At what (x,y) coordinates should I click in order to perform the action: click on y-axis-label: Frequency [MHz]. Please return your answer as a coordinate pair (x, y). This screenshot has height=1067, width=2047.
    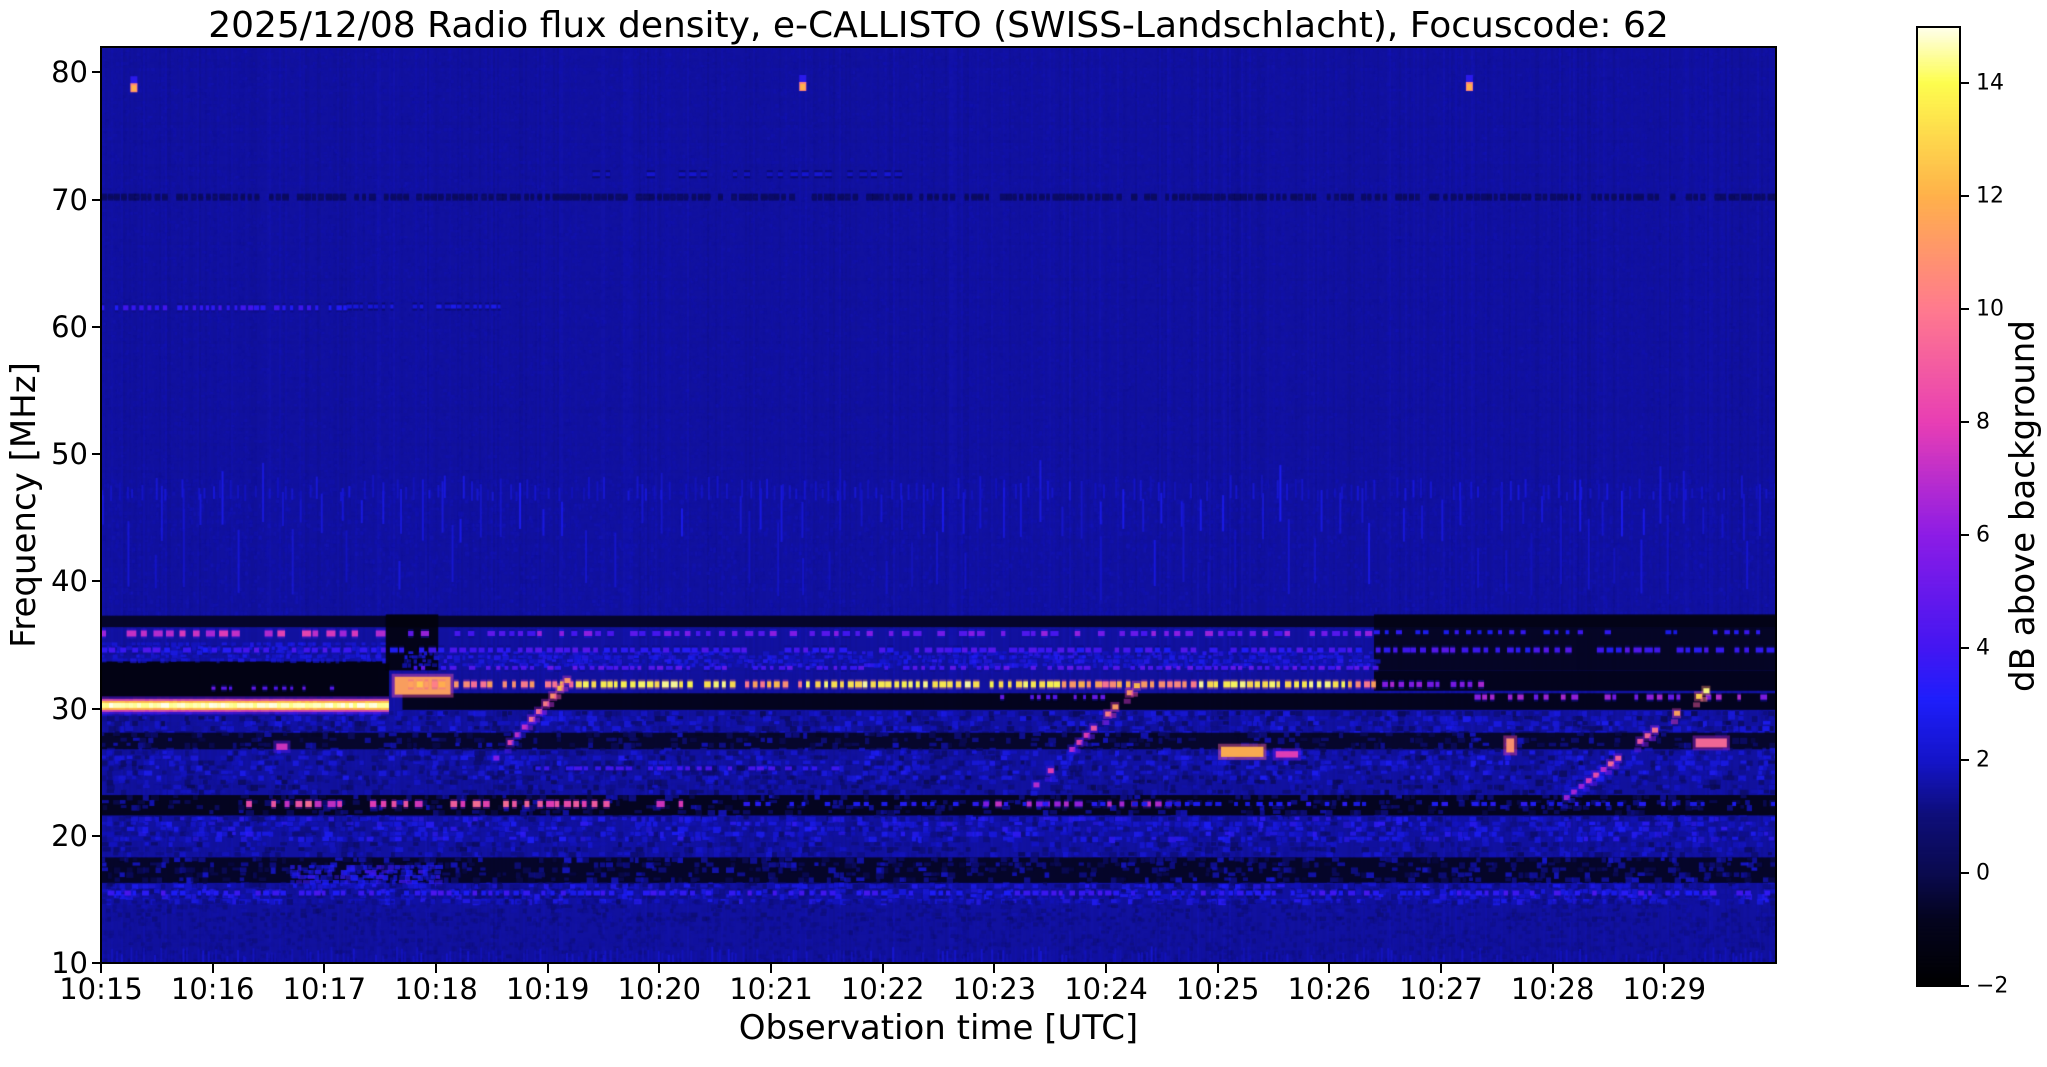
    Looking at the image, I should click on (24, 505).